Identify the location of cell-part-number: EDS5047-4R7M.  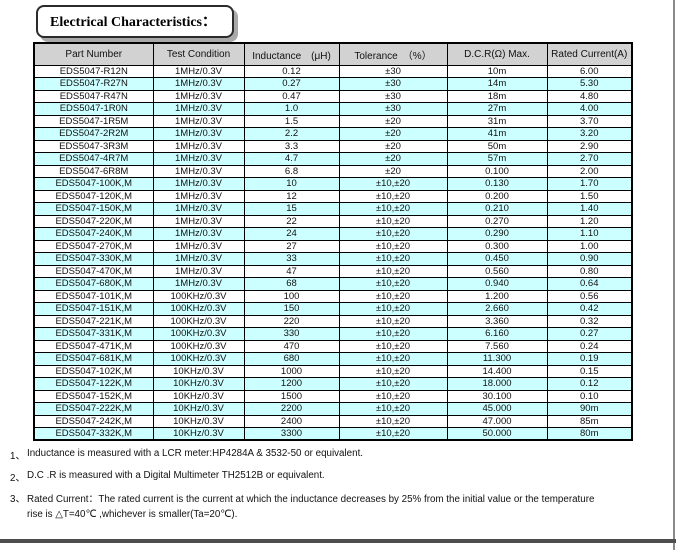
(93, 159).